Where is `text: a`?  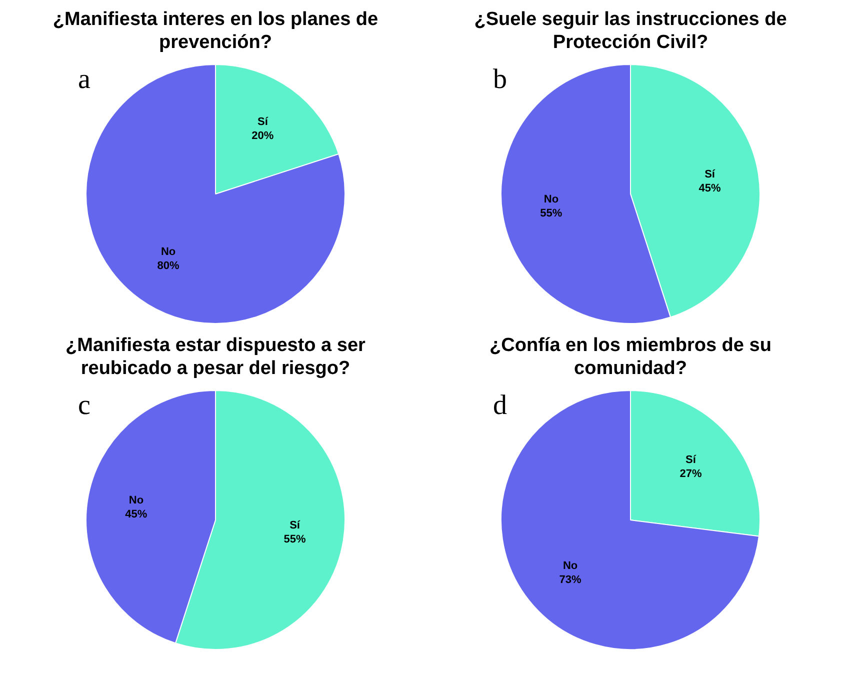 text: a is located at coordinates (84, 80).